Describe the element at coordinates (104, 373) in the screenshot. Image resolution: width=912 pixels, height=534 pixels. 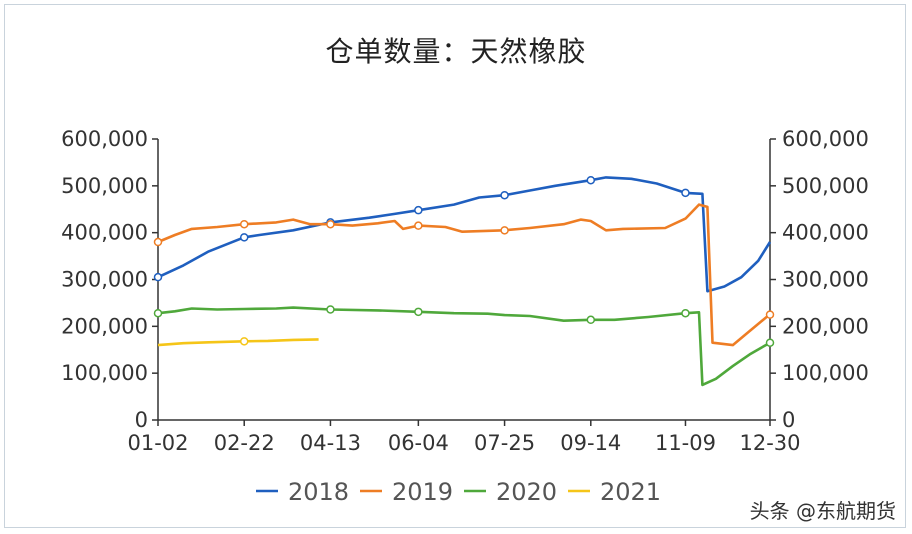
I see `y-tick-label-left: 100,000` at that location.